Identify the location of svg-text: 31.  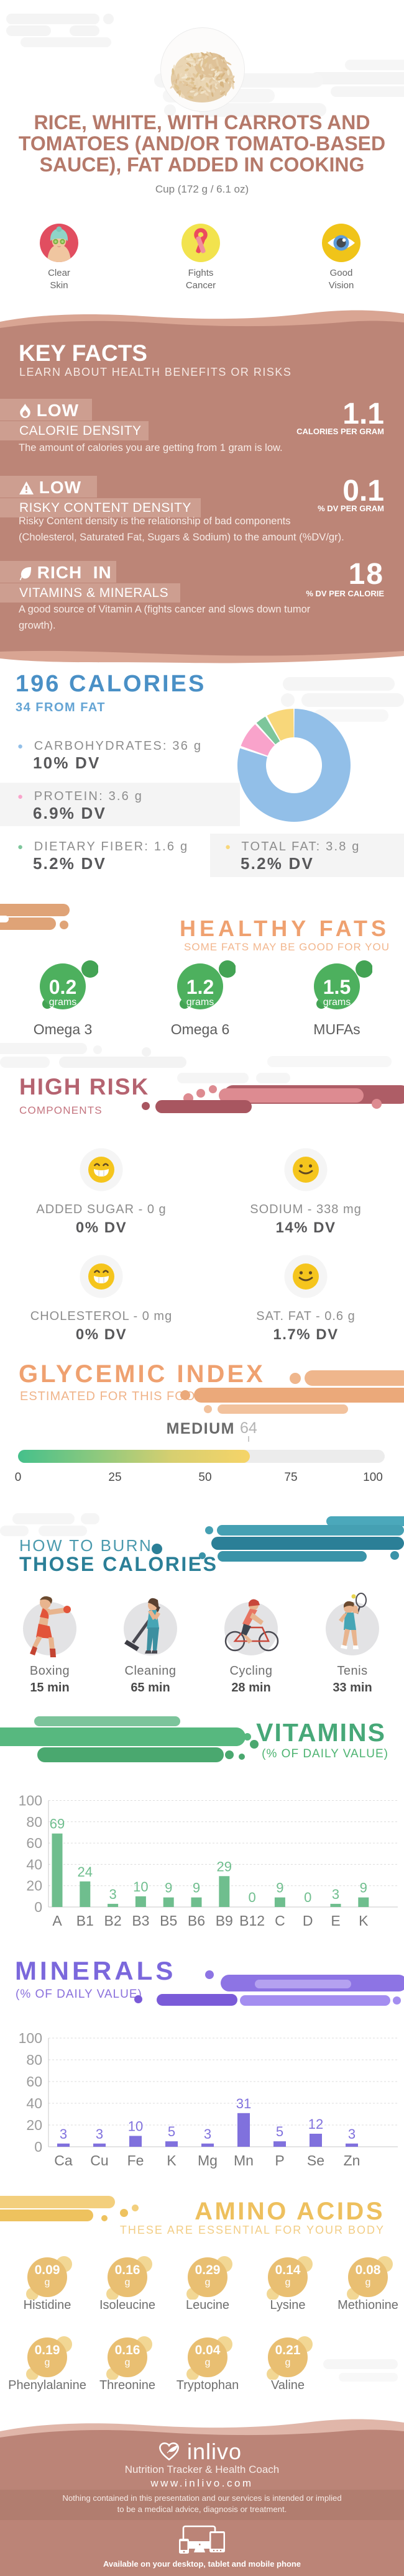
(243, 2103).